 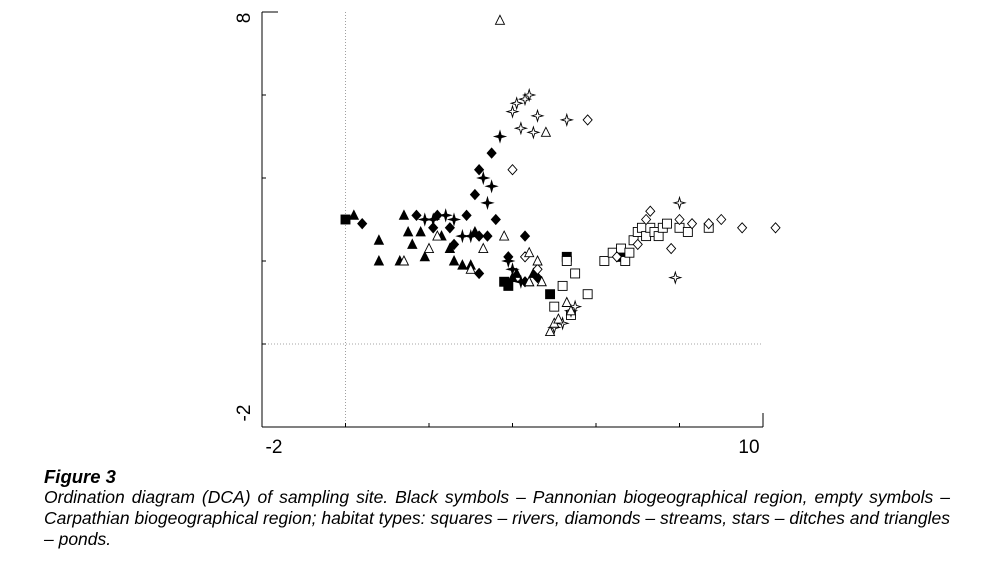 I want to click on y-tick-label-bottom: -2, so click(x=244, y=413).